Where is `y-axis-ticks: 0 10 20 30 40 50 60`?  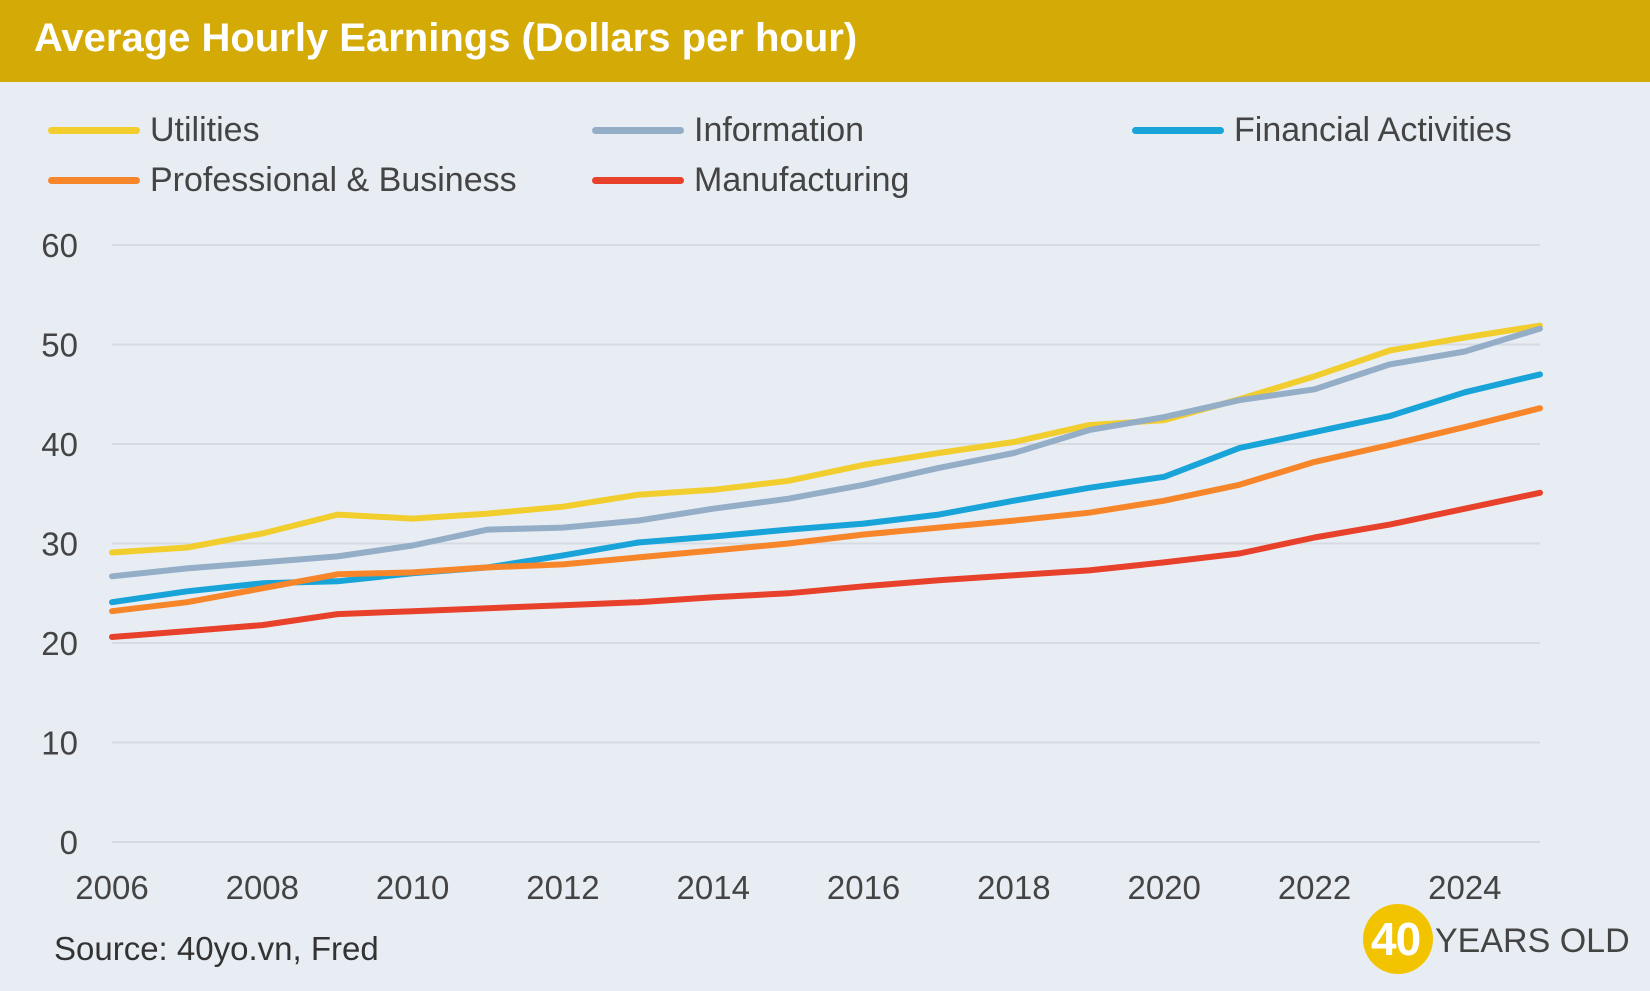 y-axis-ticks: 0 10 20 30 40 50 60 is located at coordinates (59, 544).